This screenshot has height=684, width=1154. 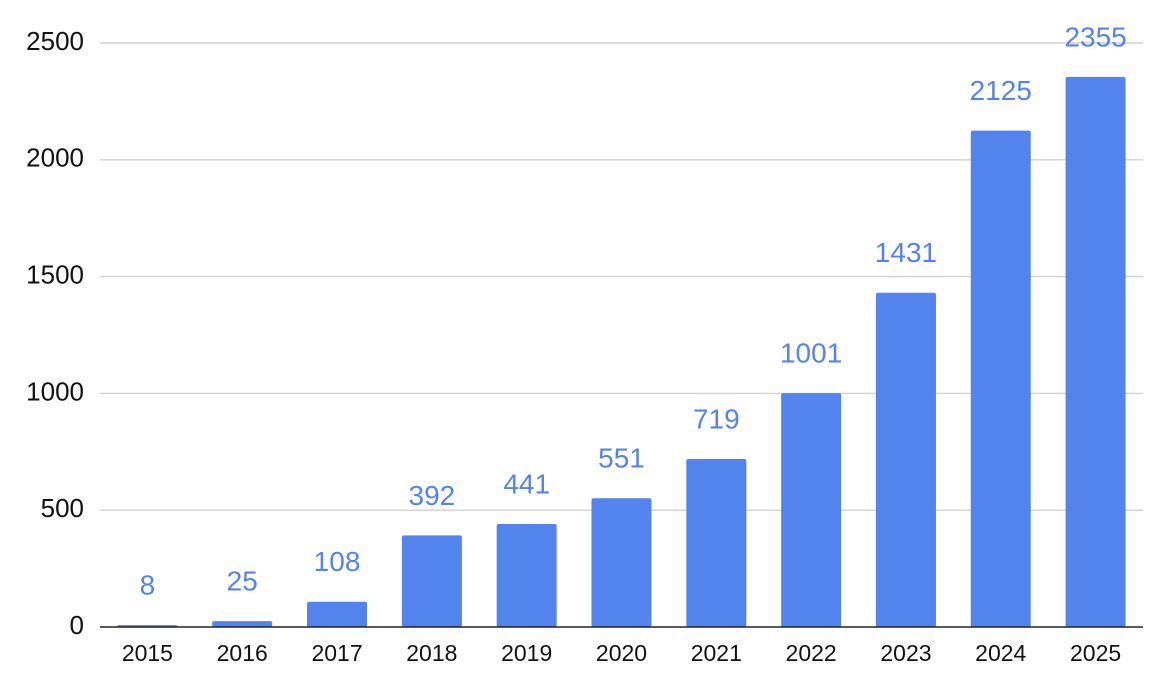 I want to click on bar-2019, so click(x=526, y=575).